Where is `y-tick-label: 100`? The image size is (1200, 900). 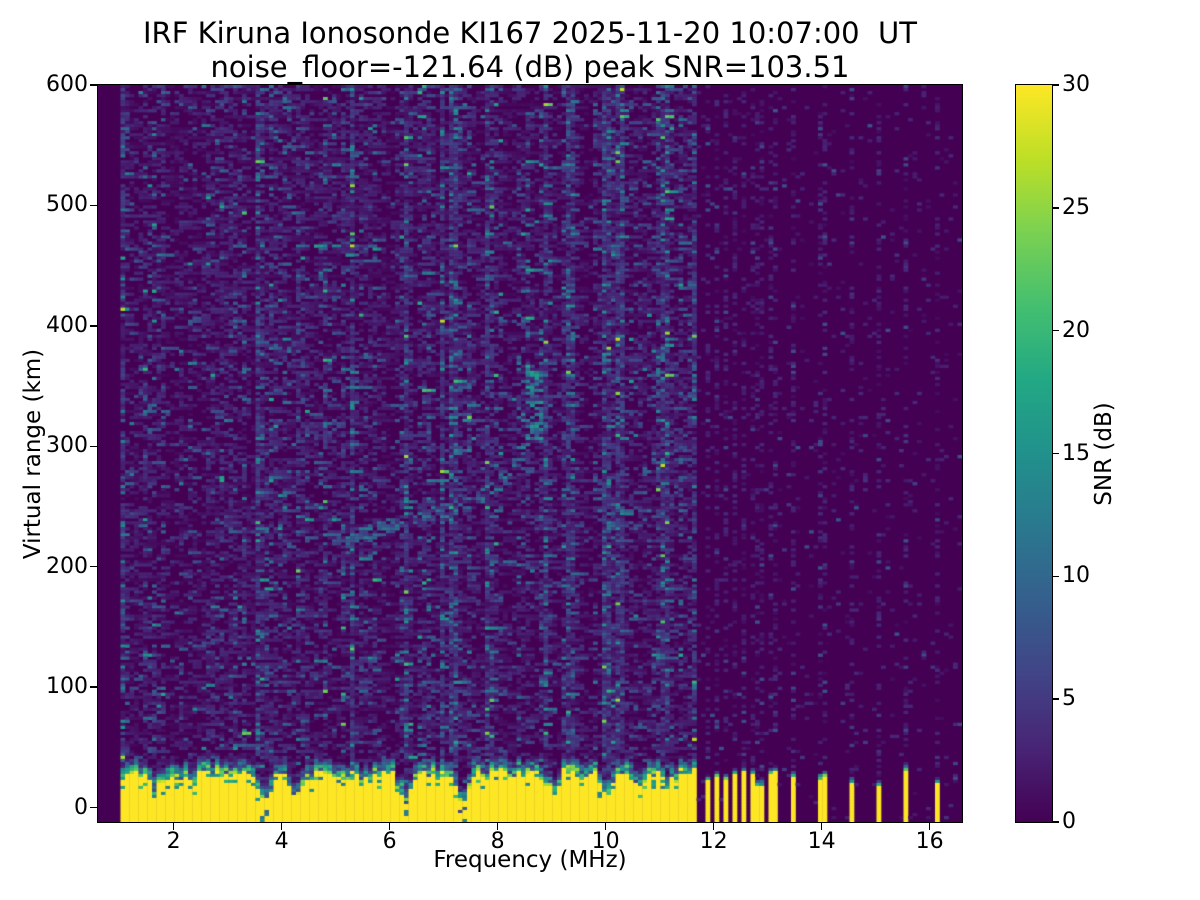
y-tick-label: 100 is located at coordinates (67, 687).